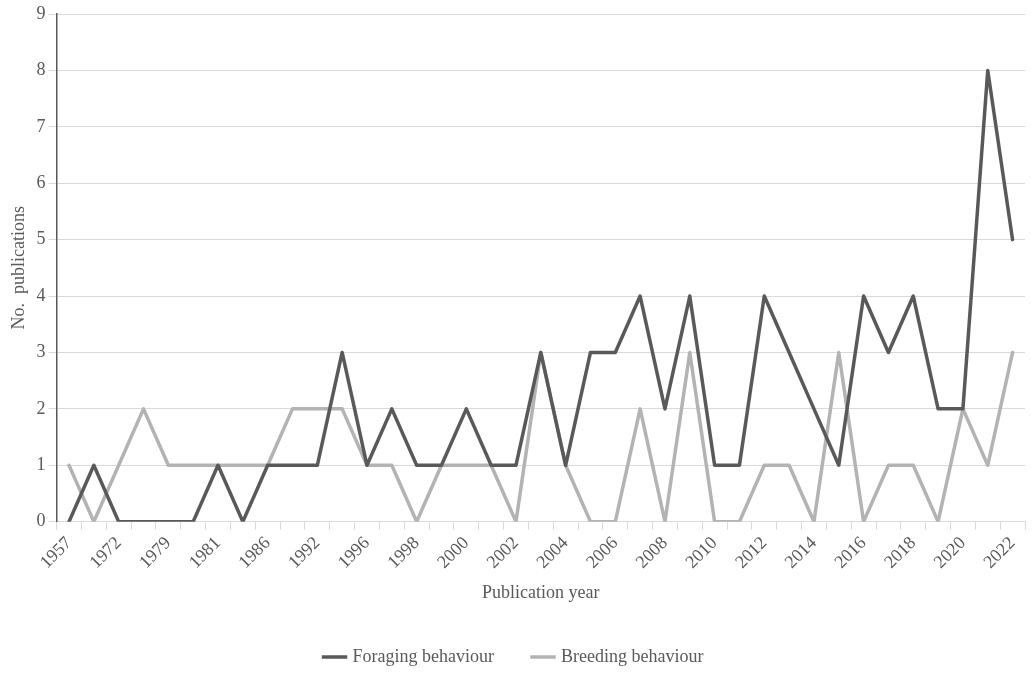 The width and height of the screenshot is (1033, 686). What do you see at coordinates (41, 351) in the screenshot?
I see `y-tick-label: 3` at bounding box center [41, 351].